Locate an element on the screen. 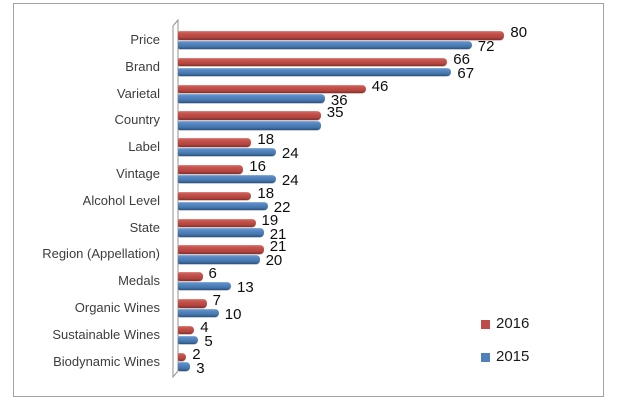 The height and width of the screenshot is (410, 617). value-label-2015: 72 is located at coordinates (486, 46).